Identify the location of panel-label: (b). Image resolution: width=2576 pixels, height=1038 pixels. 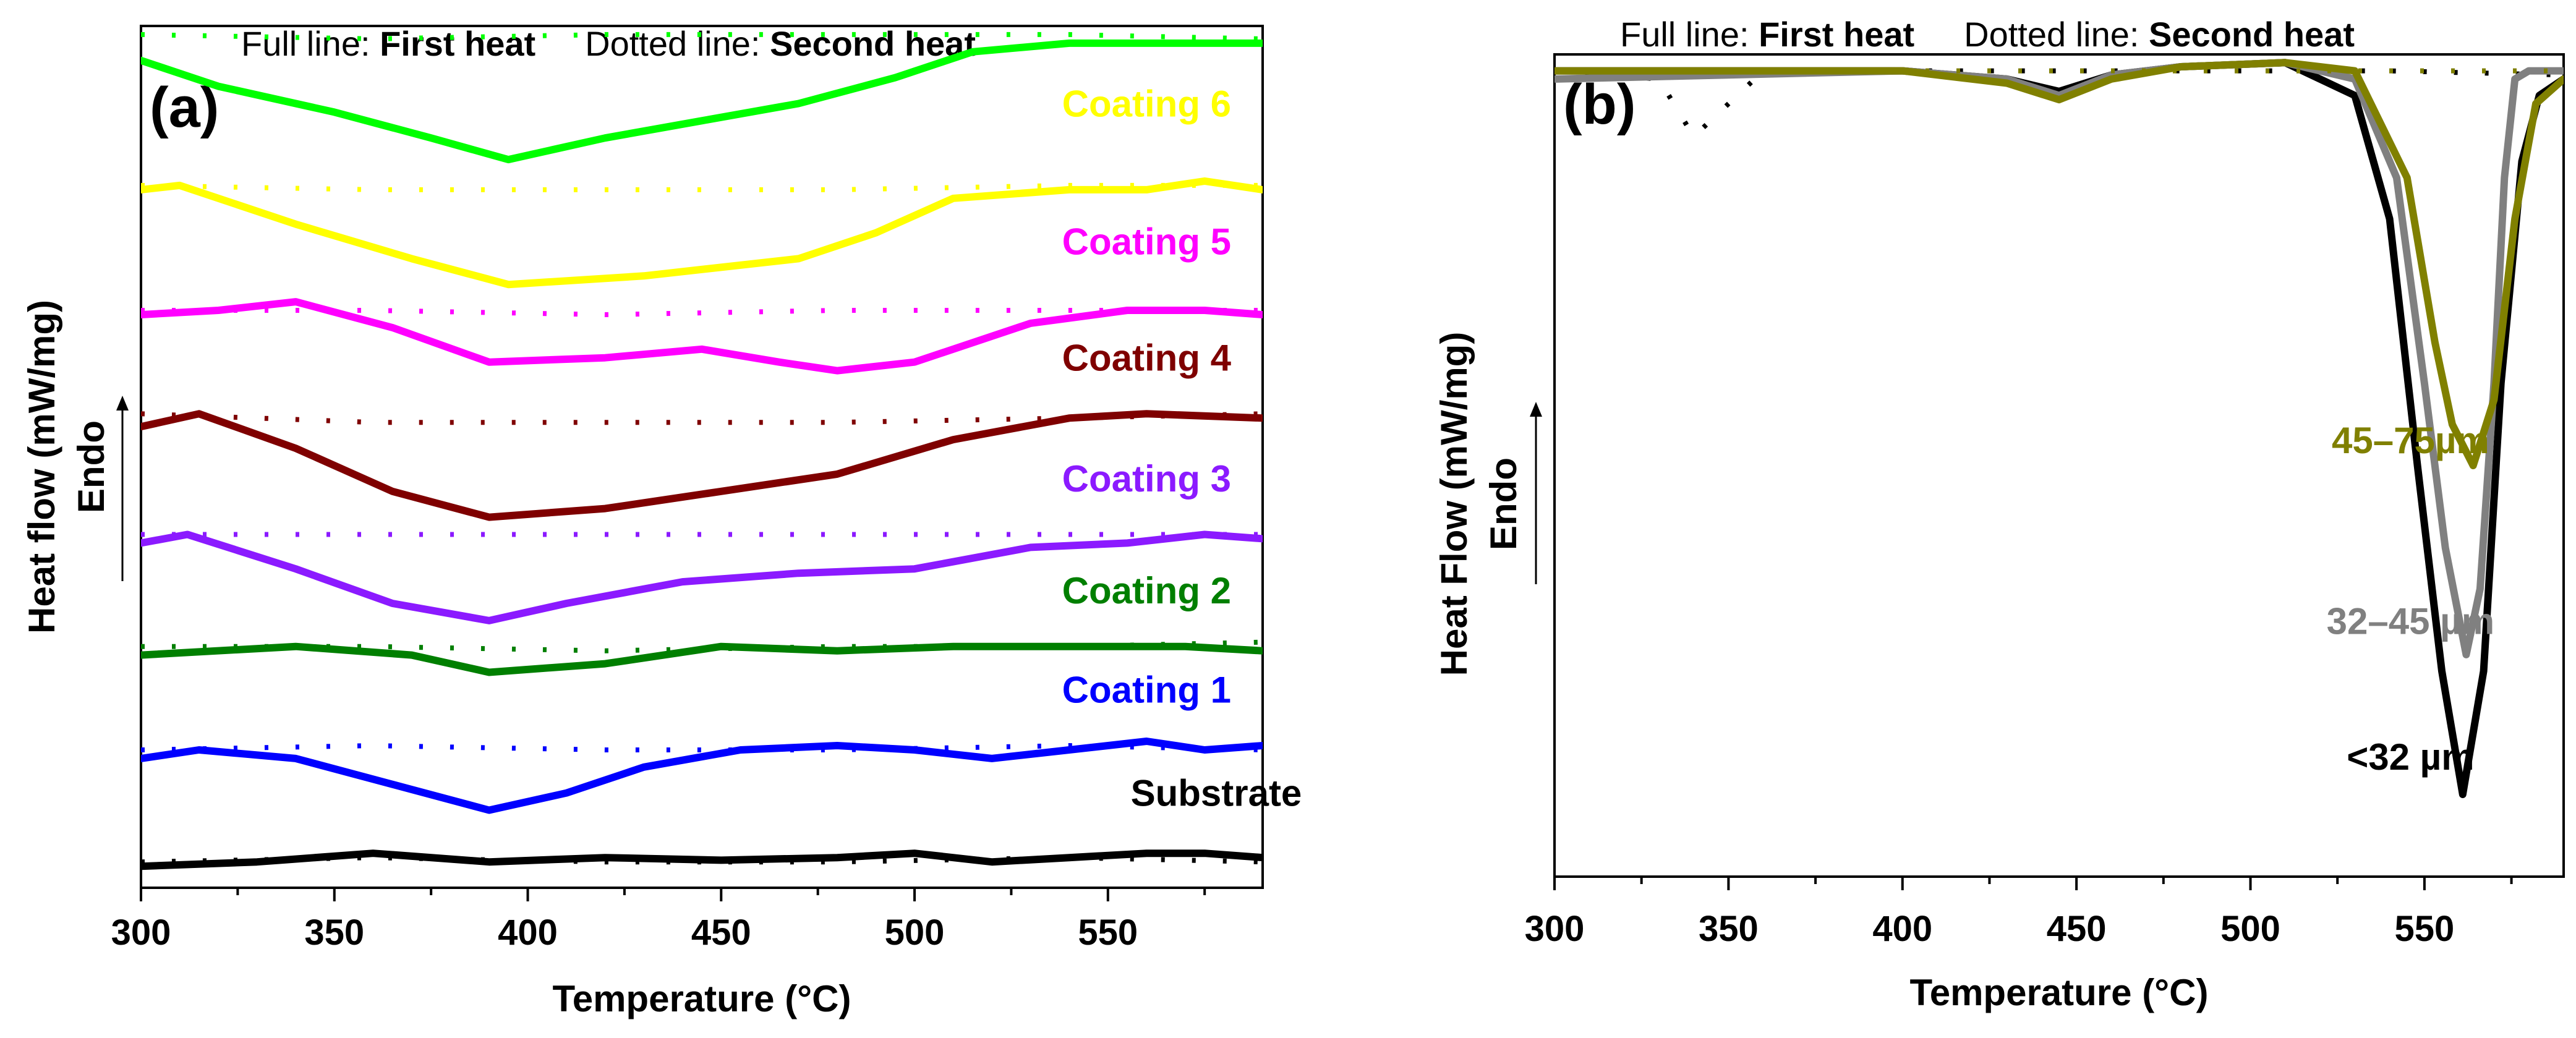
(1599, 104).